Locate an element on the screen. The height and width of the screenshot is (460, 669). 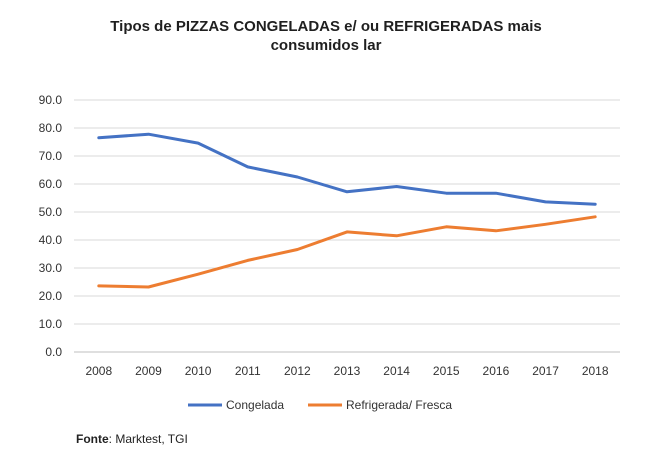
x-tick-label: 2013 is located at coordinates (347, 371).